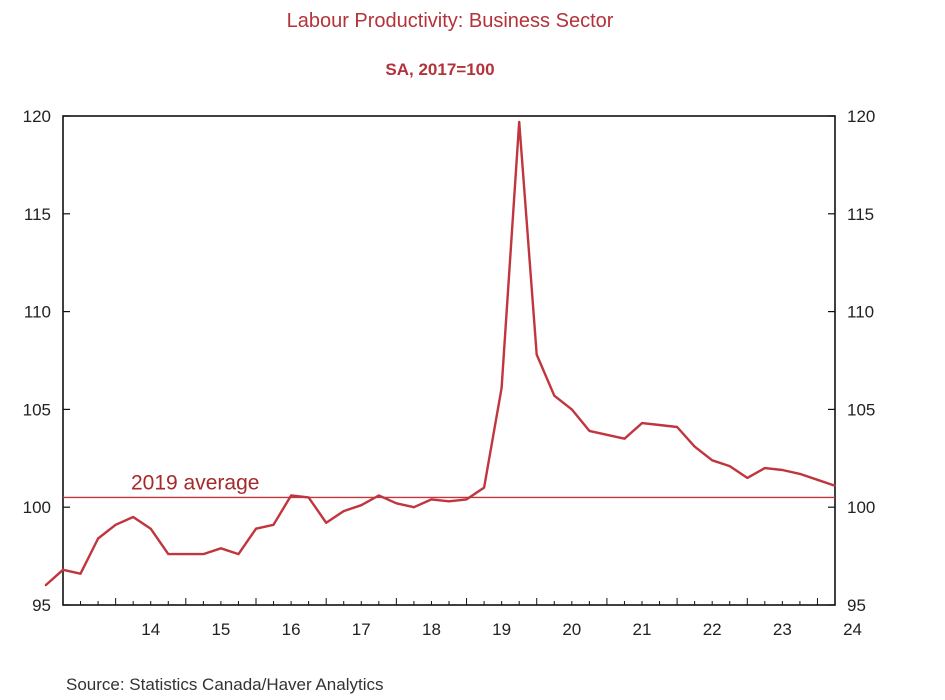 The width and height of the screenshot is (945, 700). I want to click on y-tick-label-left: 105, so click(37, 409).